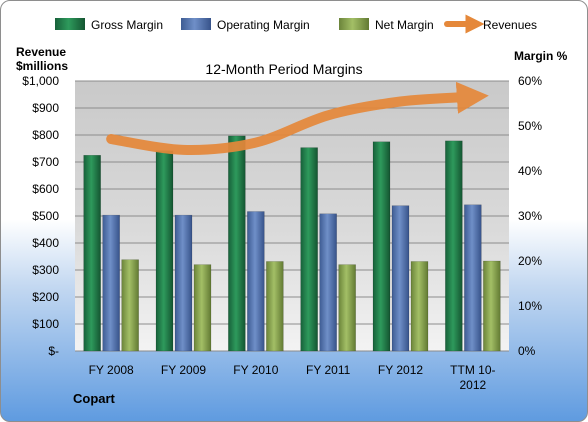 This screenshot has width=588, height=422. Describe the element at coordinates (45, 324) in the screenshot. I see `left-tick-label: $100` at that location.